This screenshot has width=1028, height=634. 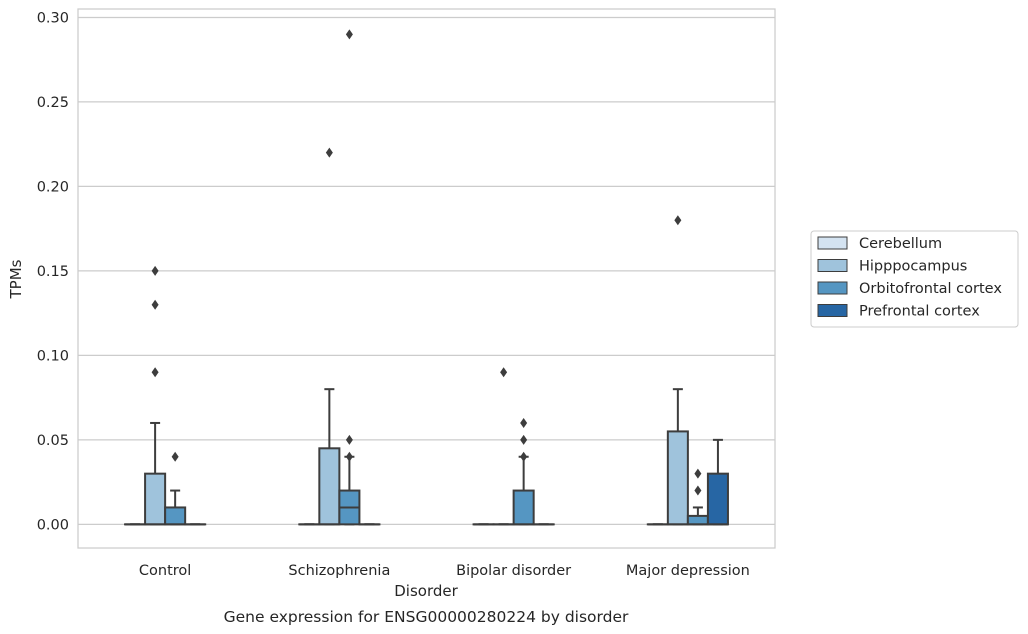 What do you see at coordinates (165, 571) in the screenshot?
I see `x-tick-label: Control` at bounding box center [165, 571].